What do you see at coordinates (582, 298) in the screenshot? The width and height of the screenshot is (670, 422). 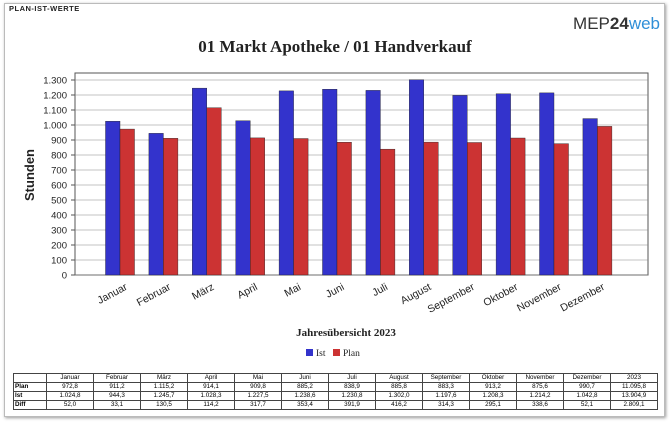 I see `x-tick-label: Dezember` at bounding box center [582, 298].